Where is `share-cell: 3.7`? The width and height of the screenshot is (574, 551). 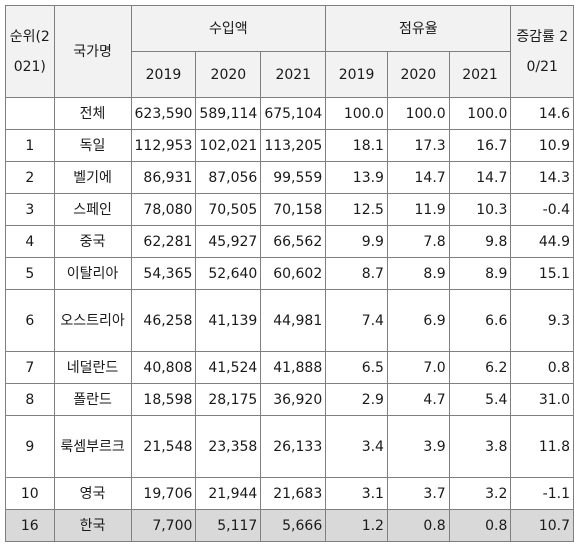 share-cell: 3.7 is located at coordinates (418, 493).